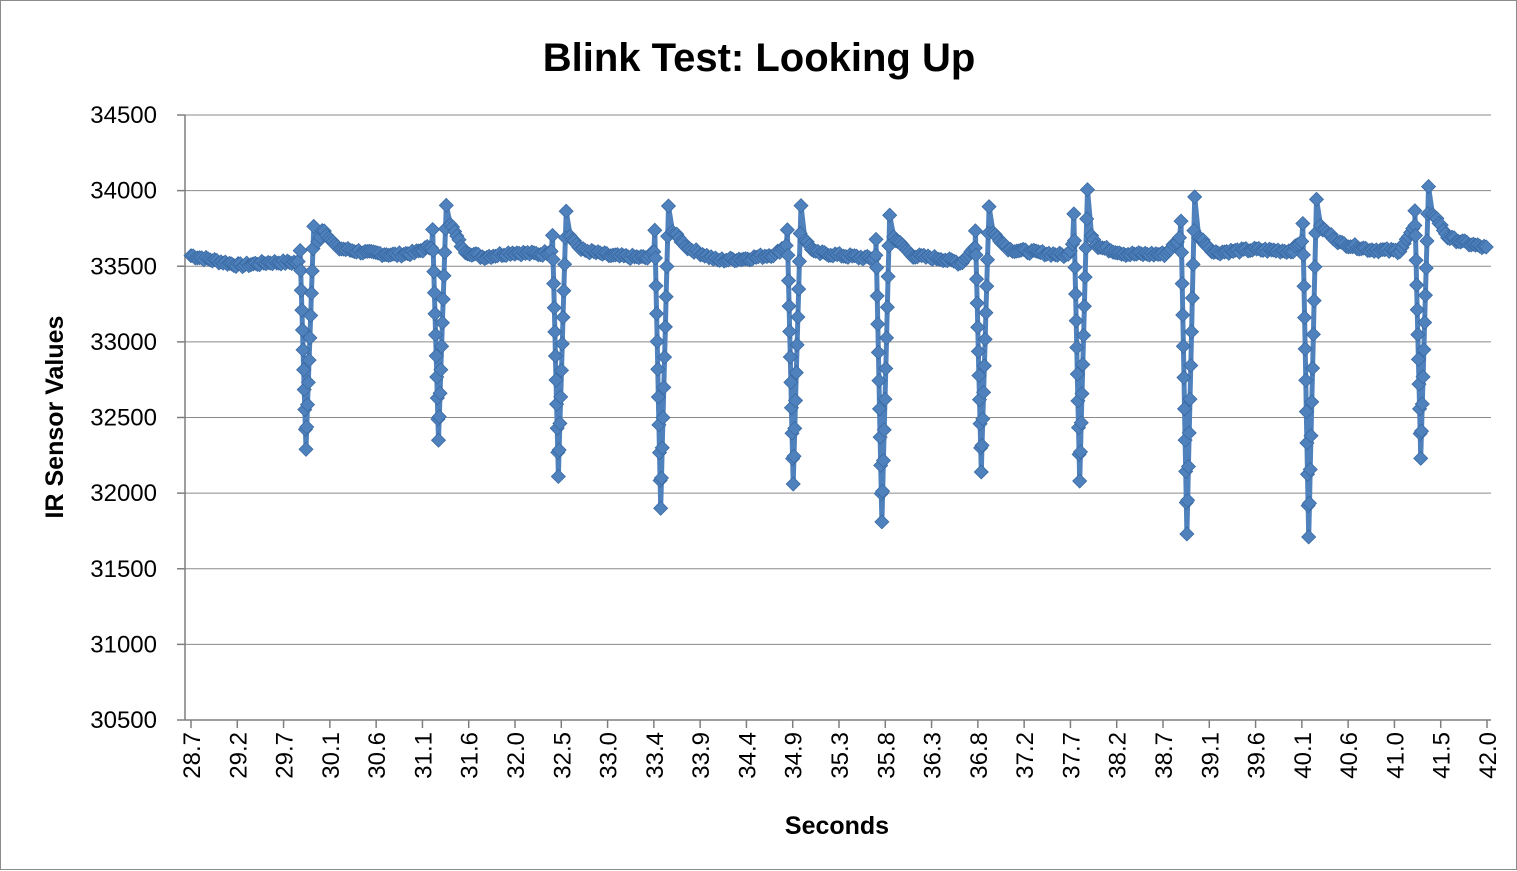  I want to click on x-tick-label: 33.0, so click(609, 755).